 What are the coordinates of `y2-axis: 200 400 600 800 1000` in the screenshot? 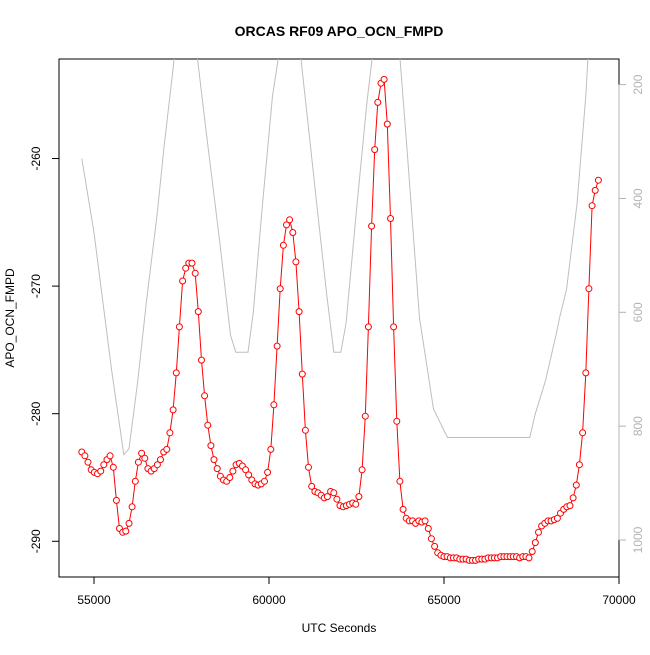 It's located at (631, 313).